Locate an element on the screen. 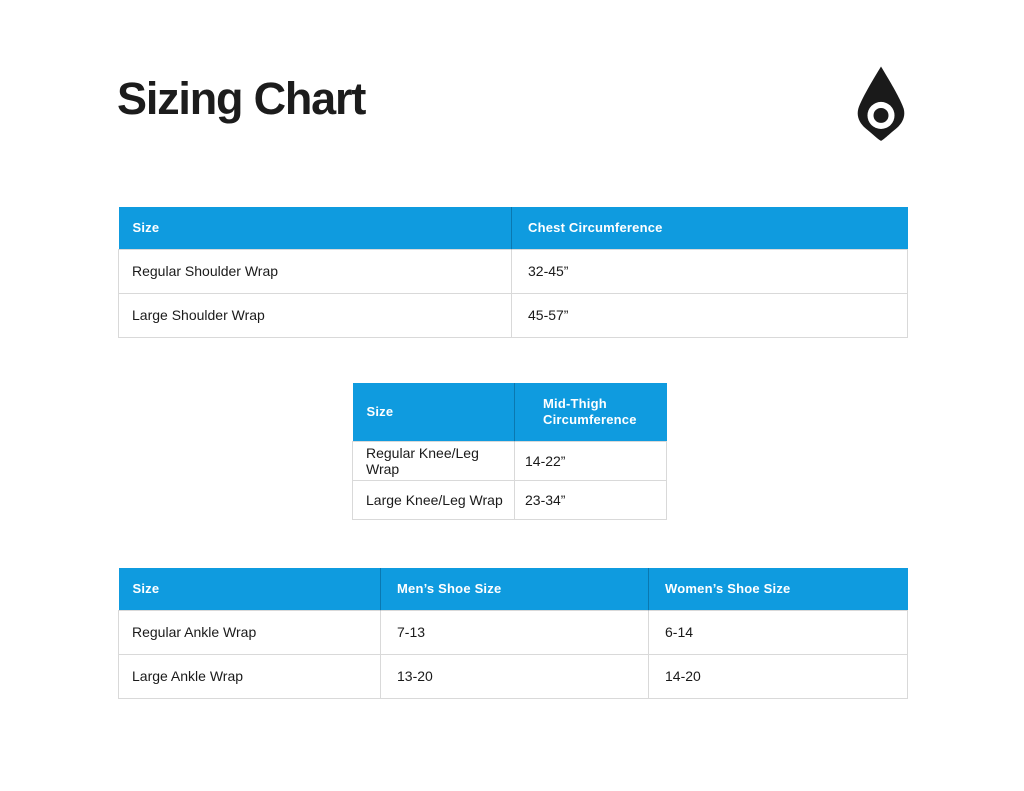 The width and height of the screenshot is (1024, 791). header-cell-mens-shoe-size: Men’s Shoe Size is located at coordinates (514, 589).